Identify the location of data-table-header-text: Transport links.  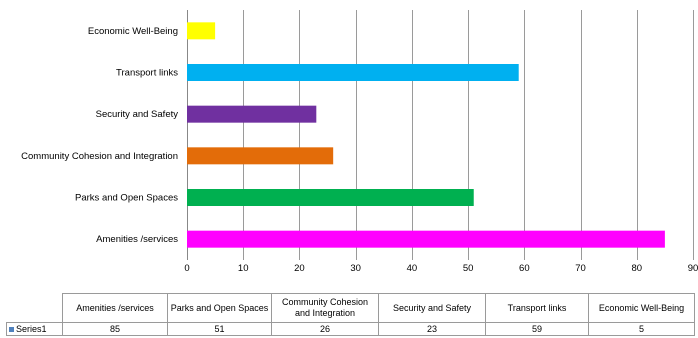
(537, 307).